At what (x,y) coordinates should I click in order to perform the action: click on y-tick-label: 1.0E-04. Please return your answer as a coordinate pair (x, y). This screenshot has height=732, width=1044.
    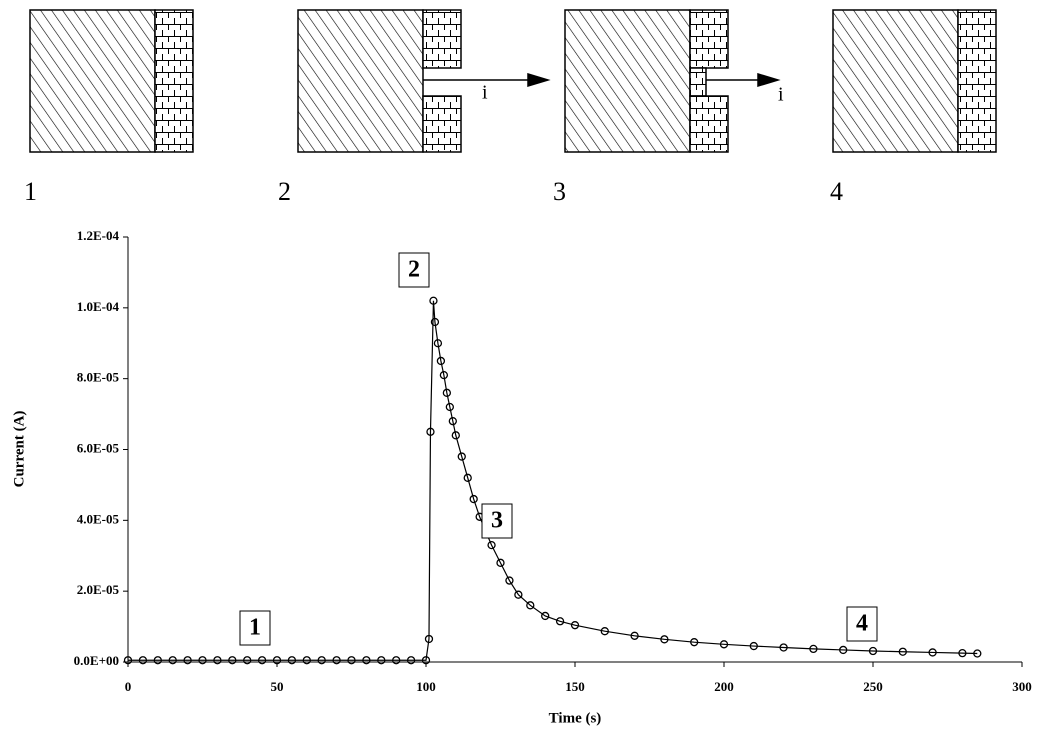
    Looking at the image, I should click on (98, 306).